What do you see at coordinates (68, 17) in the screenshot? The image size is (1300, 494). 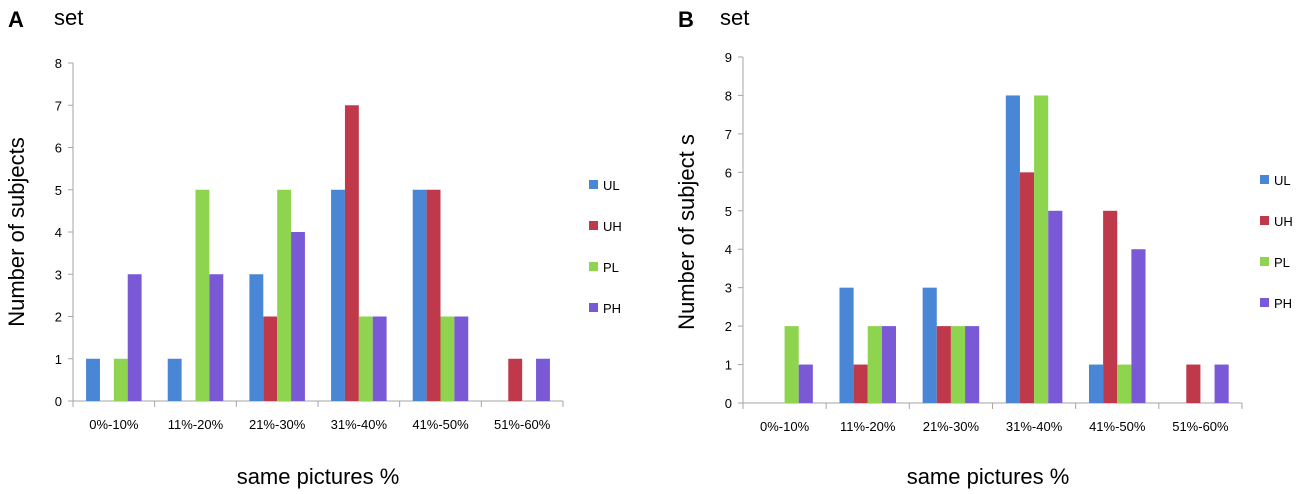 I see `panel-a-title: set` at bounding box center [68, 17].